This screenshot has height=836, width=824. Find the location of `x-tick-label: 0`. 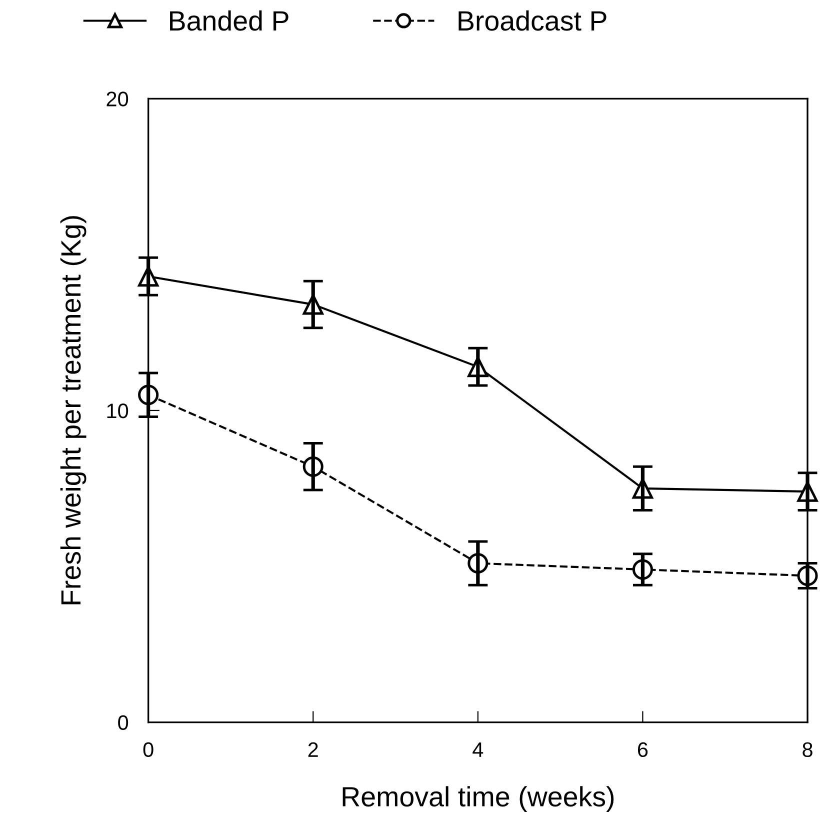

x-tick-label: 0 is located at coordinates (148, 750).